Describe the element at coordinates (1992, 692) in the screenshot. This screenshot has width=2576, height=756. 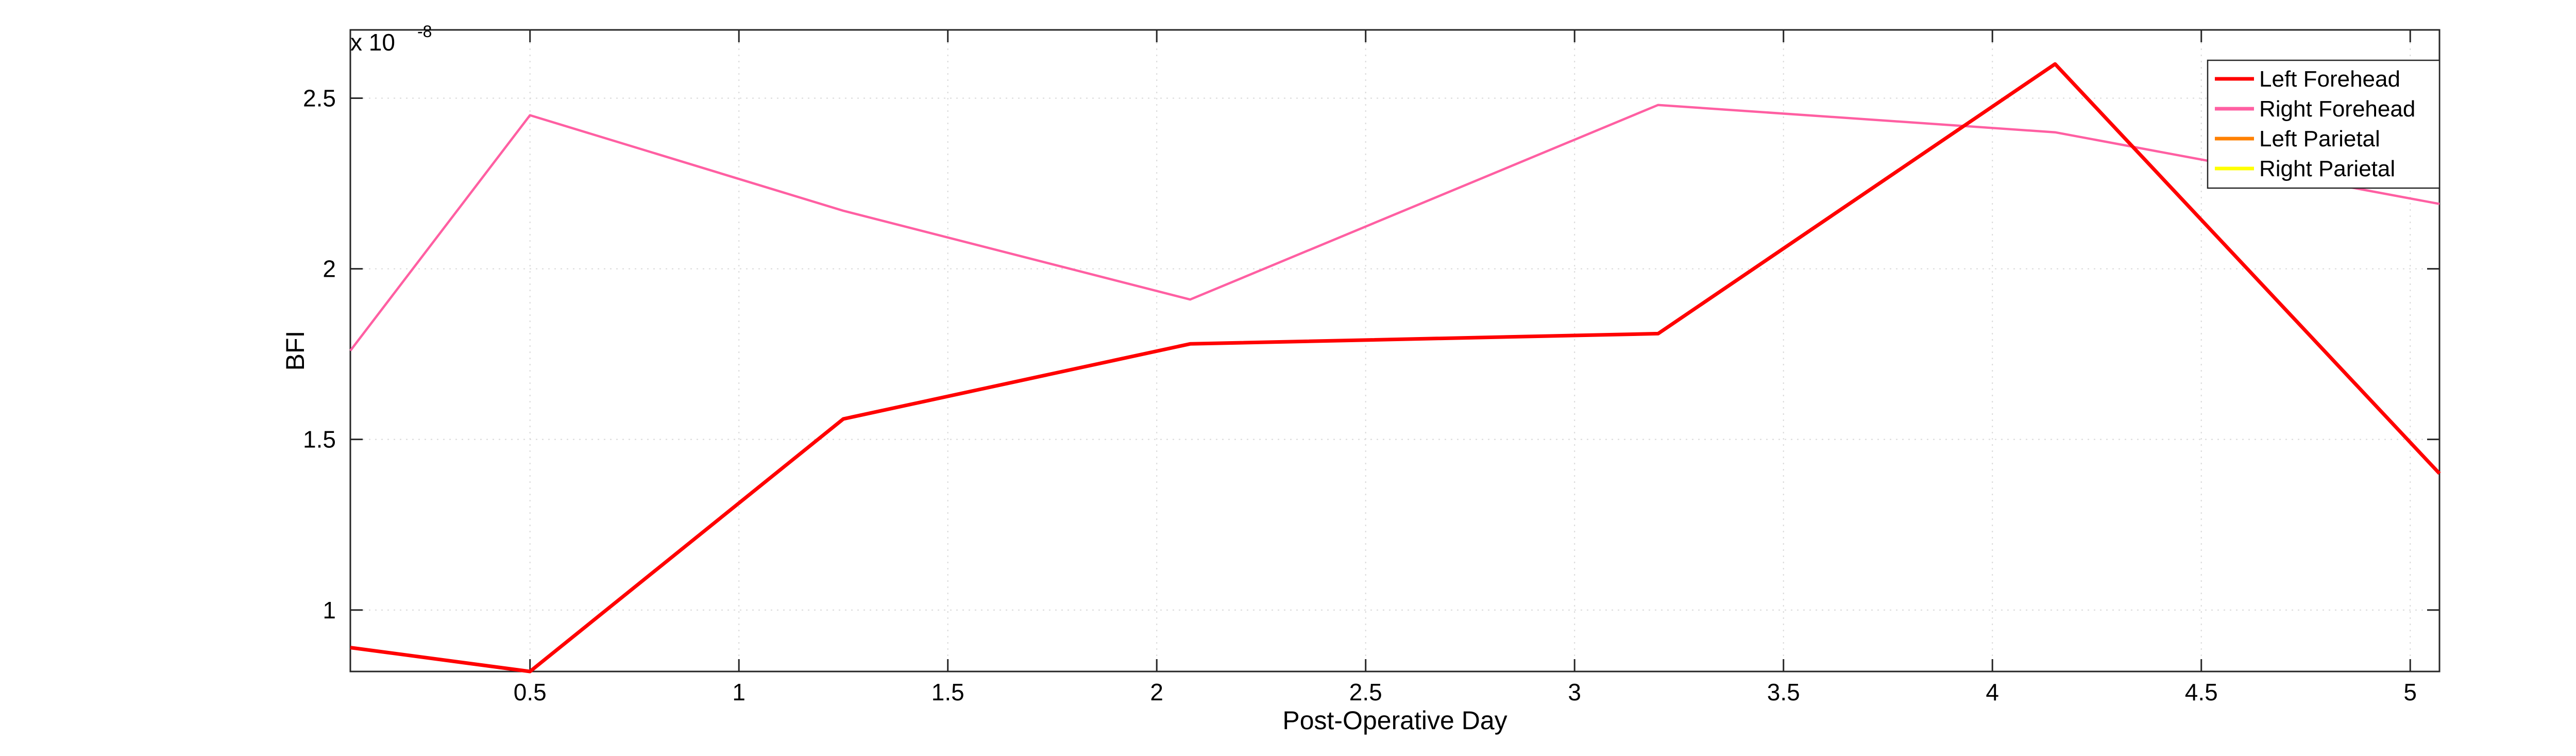
I see `x-tick-label: 4` at that location.